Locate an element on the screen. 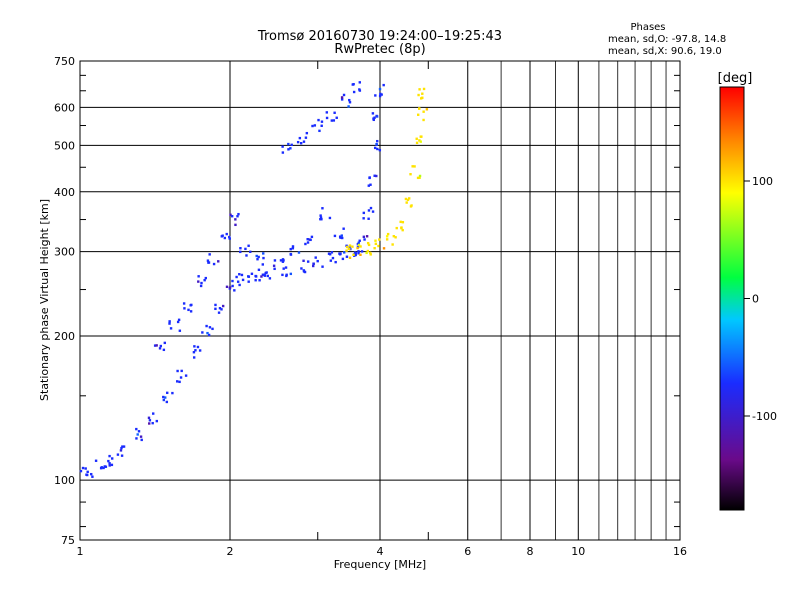  x-tick-label: 8 is located at coordinates (530, 551).